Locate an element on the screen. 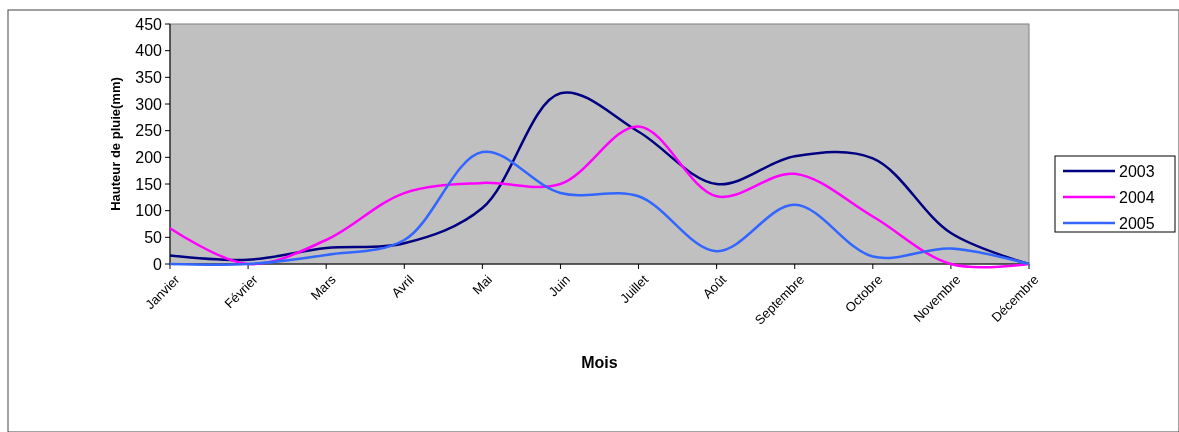  x-tick-label: Juin is located at coordinates (559, 285).